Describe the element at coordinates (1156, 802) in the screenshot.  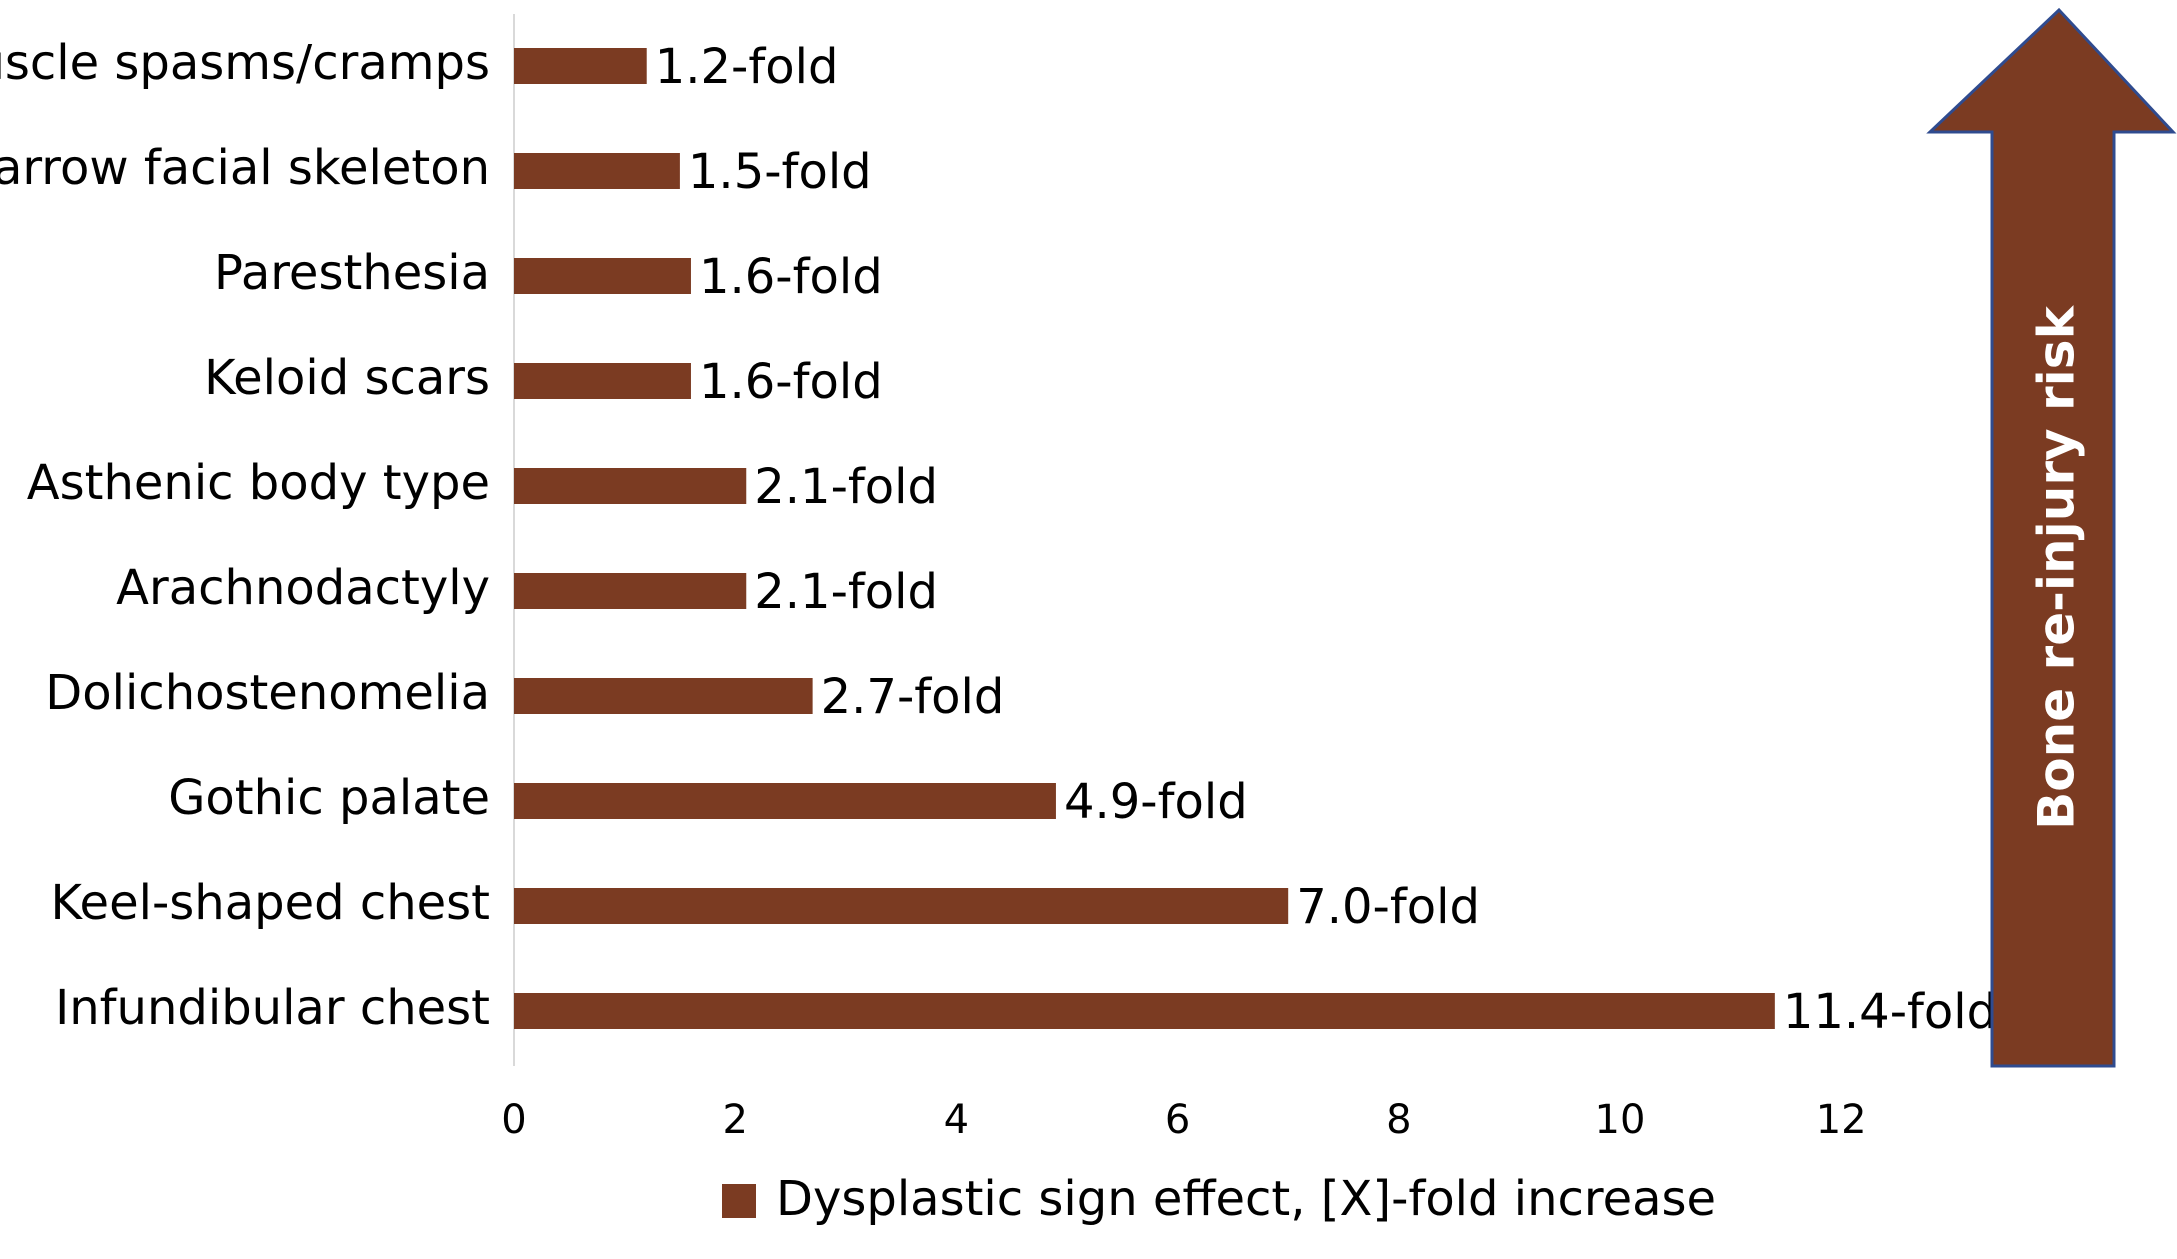
I see `data-label: 4.9-fold` at that location.